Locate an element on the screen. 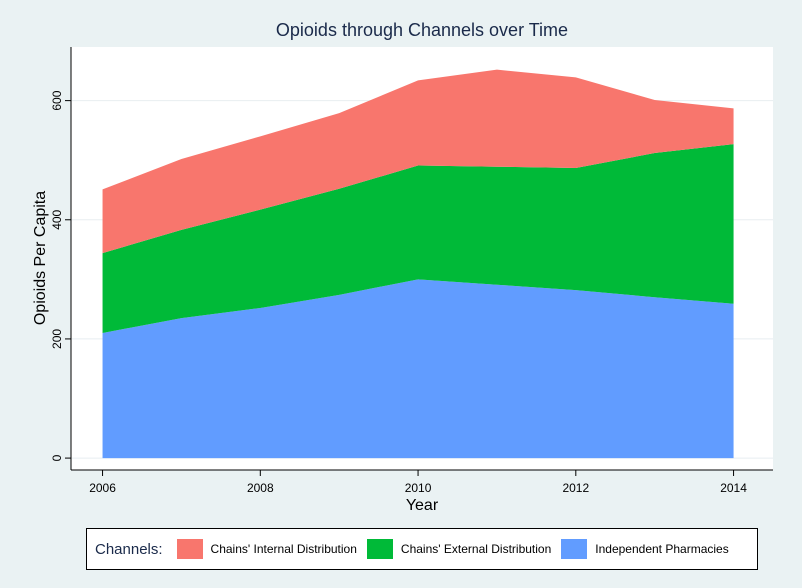  x-tick-label: 2008 is located at coordinates (260, 488).